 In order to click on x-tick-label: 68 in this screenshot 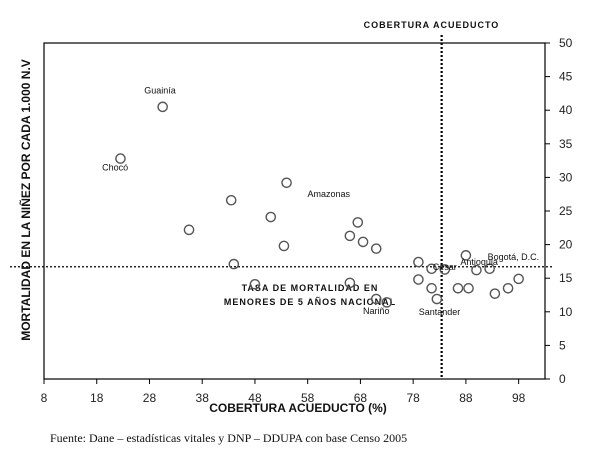, I will do `click(361, 398)`.